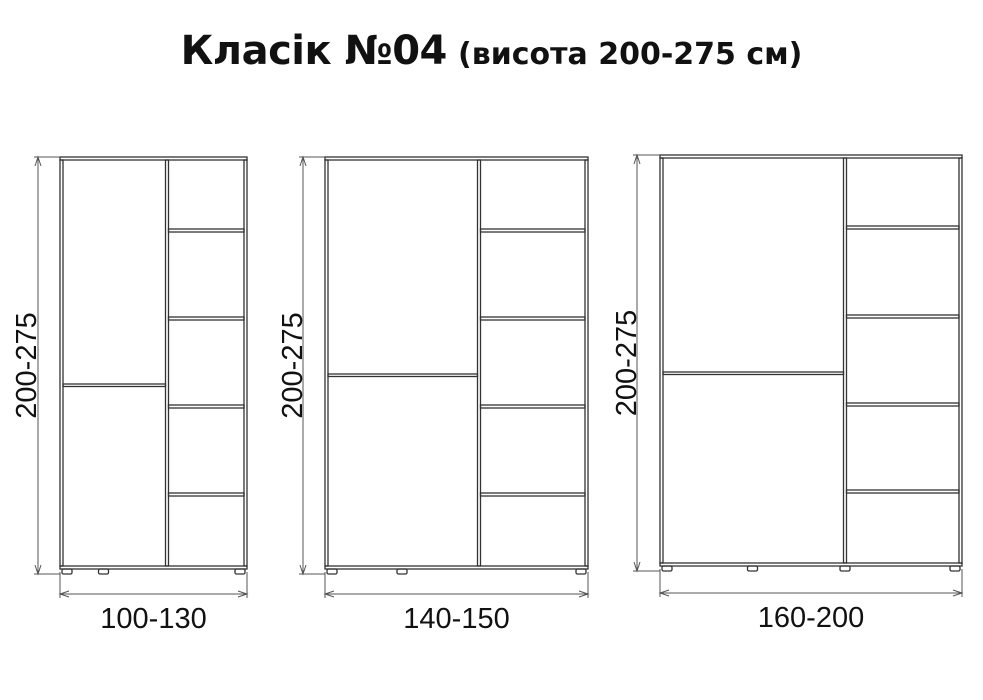 This screenshot has width=983, height=700. Describe the element at coordinates (456, 619) in the screenshot. I see `width-label: 140-150` at that location.